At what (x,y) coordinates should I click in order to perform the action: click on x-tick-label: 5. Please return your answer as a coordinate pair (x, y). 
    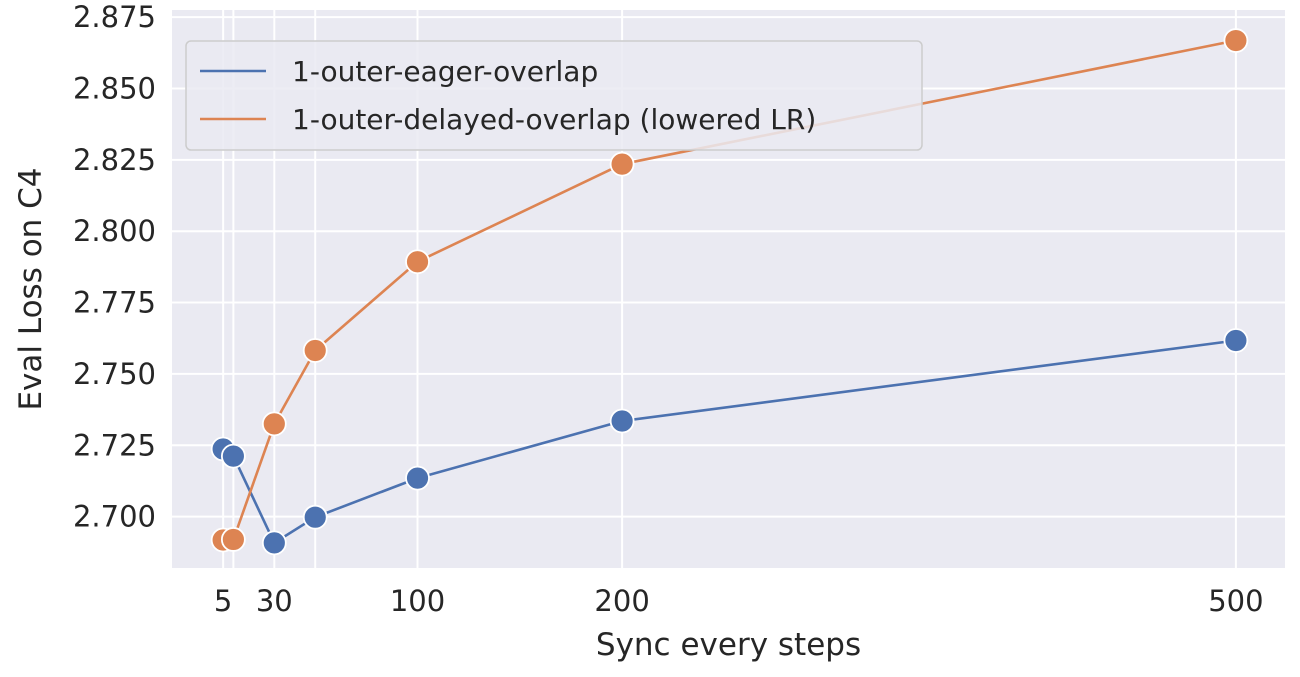
    Looking at the image, I should click on (223, 601).